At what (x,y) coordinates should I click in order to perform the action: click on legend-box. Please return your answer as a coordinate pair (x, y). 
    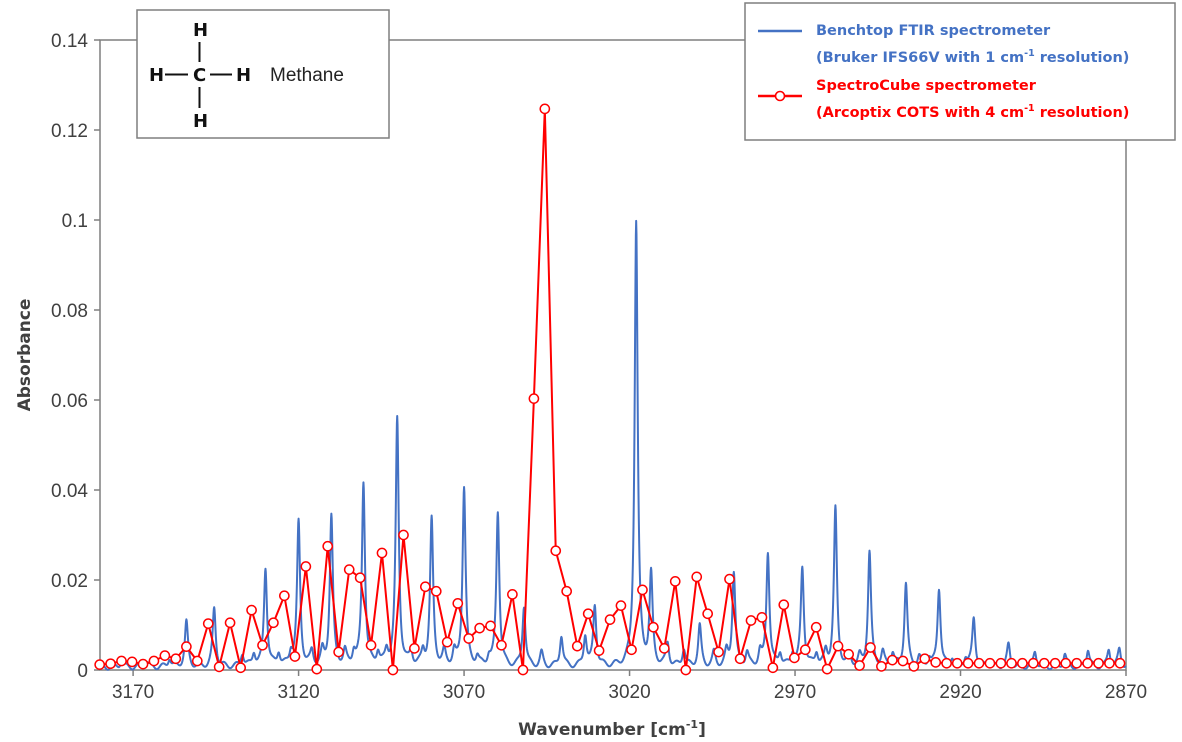
    Looking at the image, I should click on (960, 71).